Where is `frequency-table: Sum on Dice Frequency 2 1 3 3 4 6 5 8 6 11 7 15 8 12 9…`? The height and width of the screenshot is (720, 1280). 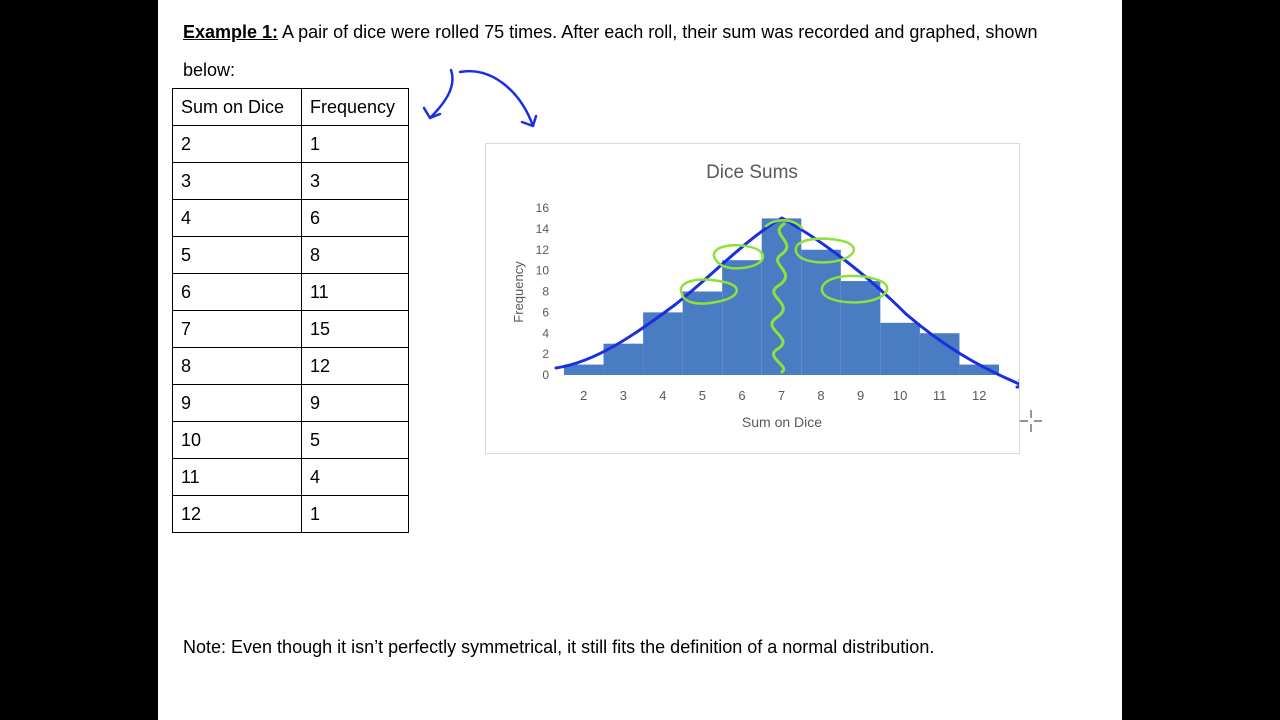
frequency-table: Sum on Dice Frequency 2 1 3 3 4 6 5 8 6 11 7 15 8 12 9… is located at coordinates (290, 310).